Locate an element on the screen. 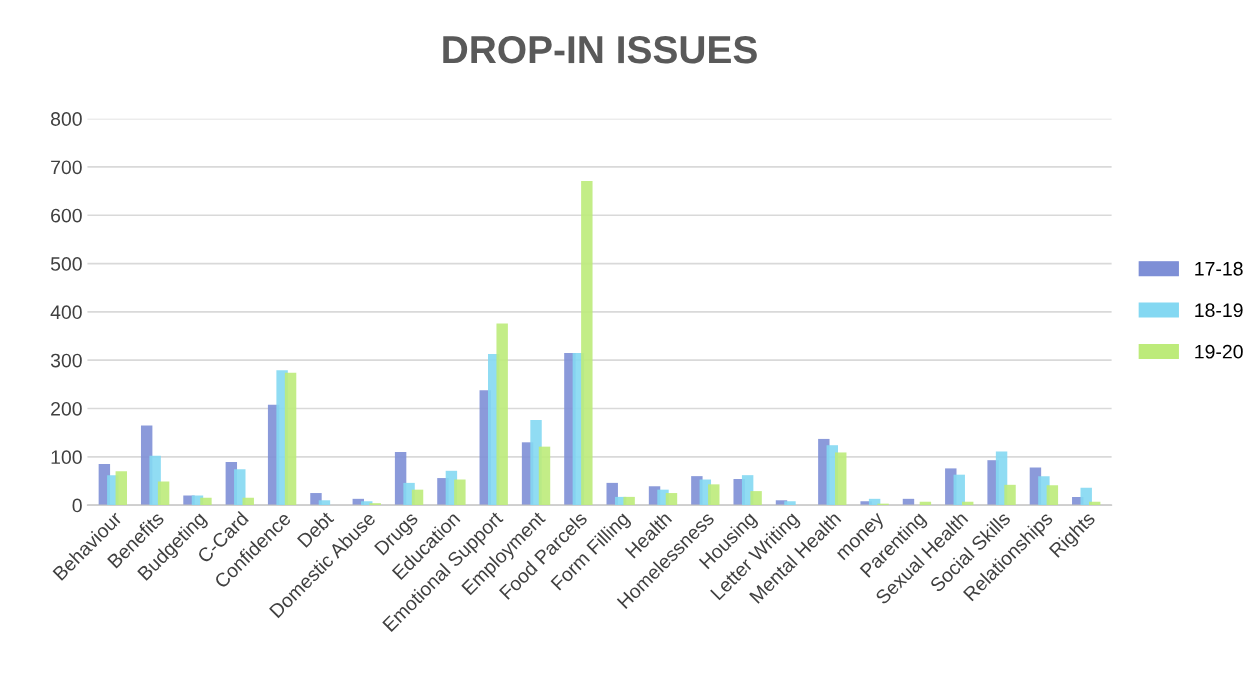 The height and width of the screenshot is (678, 1249). y-tick-label: 600 is located at coordinates (66, 215).